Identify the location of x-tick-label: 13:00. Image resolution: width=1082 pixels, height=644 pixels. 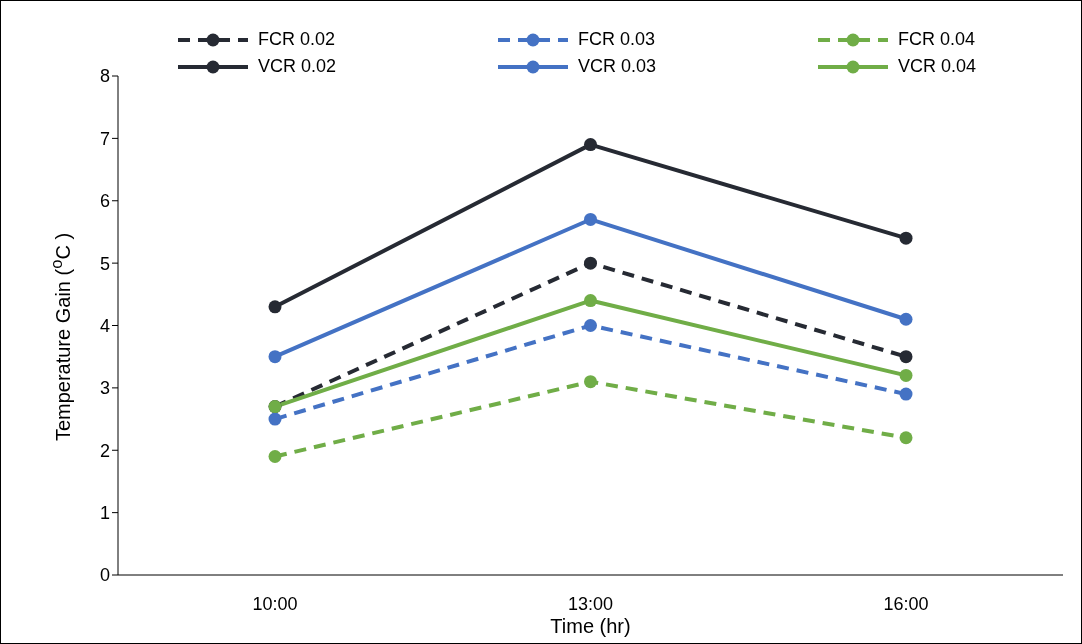
(590, 603).